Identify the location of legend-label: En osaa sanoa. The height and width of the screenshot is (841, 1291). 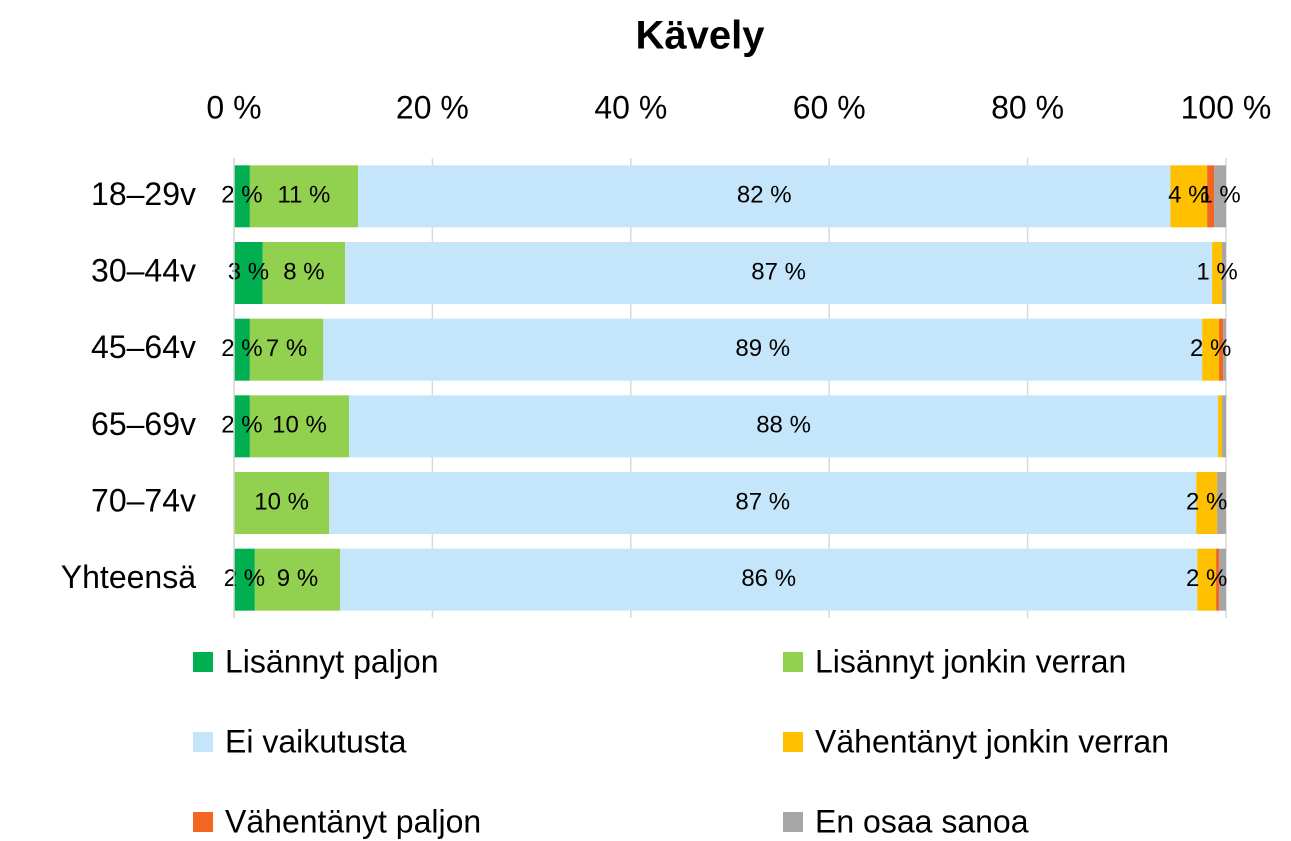
(922, 821).